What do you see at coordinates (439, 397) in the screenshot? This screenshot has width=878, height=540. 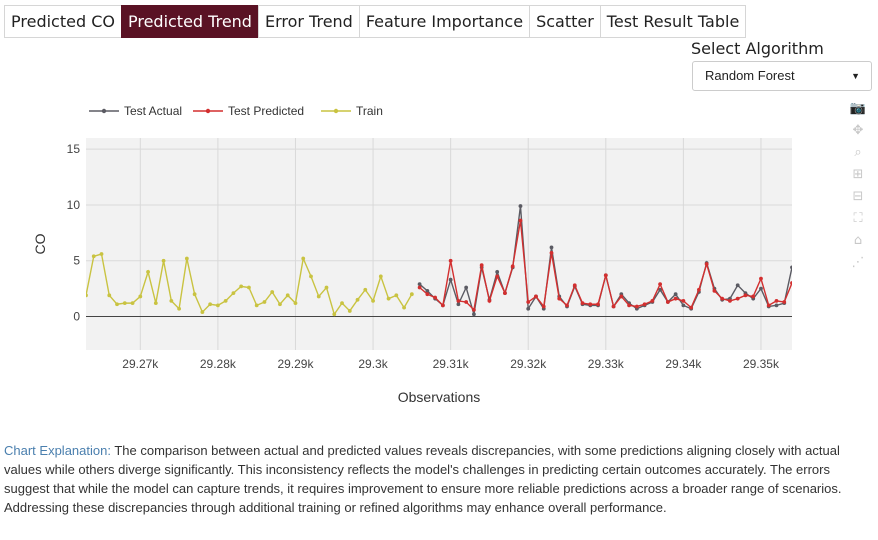 I see `x-axis-title: Observations` at bounding box center [439, 397].